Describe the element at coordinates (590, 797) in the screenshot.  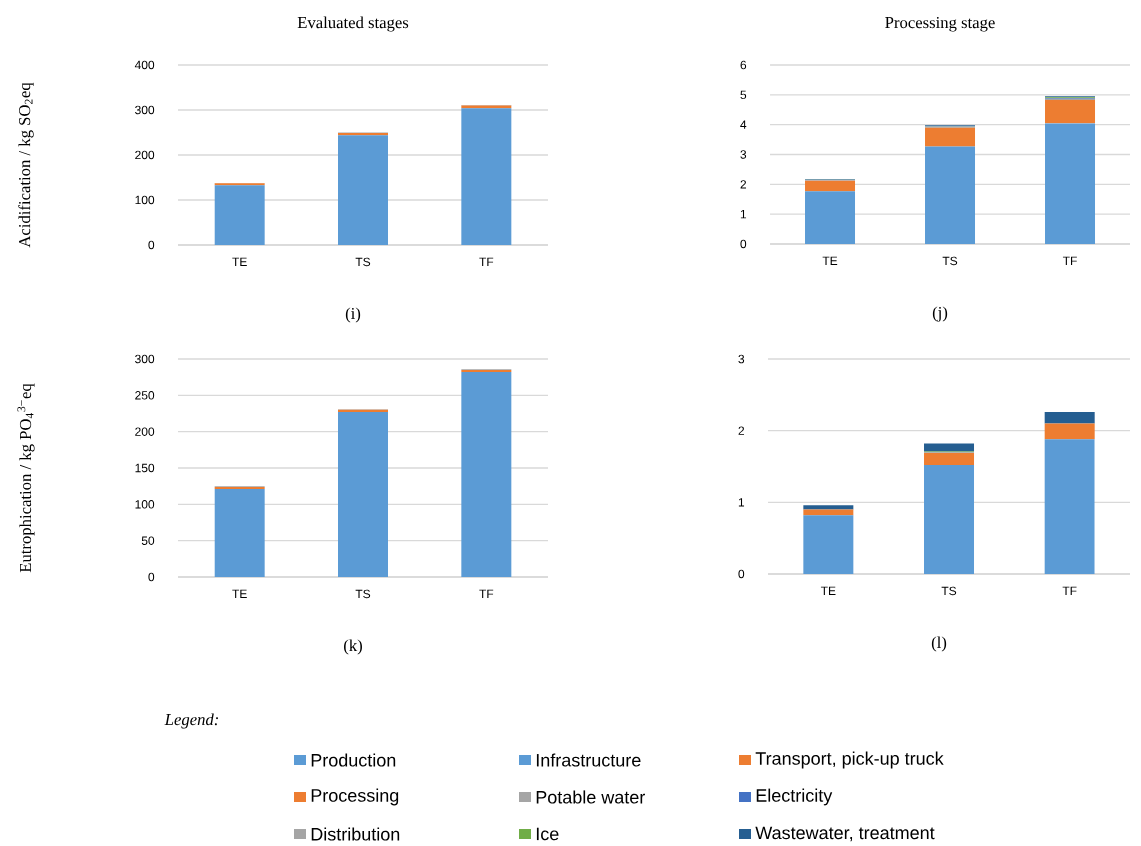
I see `legend-label: Potable water` at that location.